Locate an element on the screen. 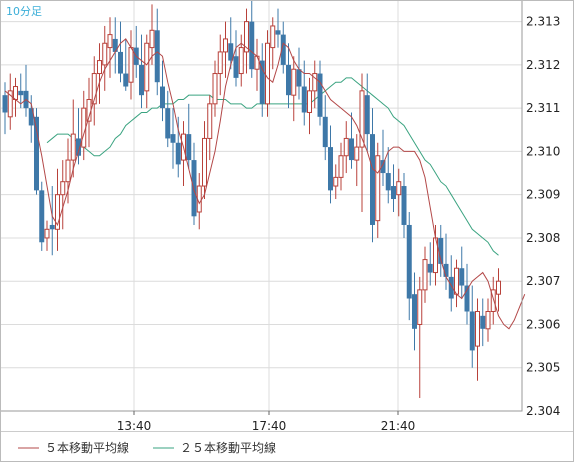 The height and width of the screenshot is (462, 574). period-label: 10分足 is located at coordinates (24, 11).